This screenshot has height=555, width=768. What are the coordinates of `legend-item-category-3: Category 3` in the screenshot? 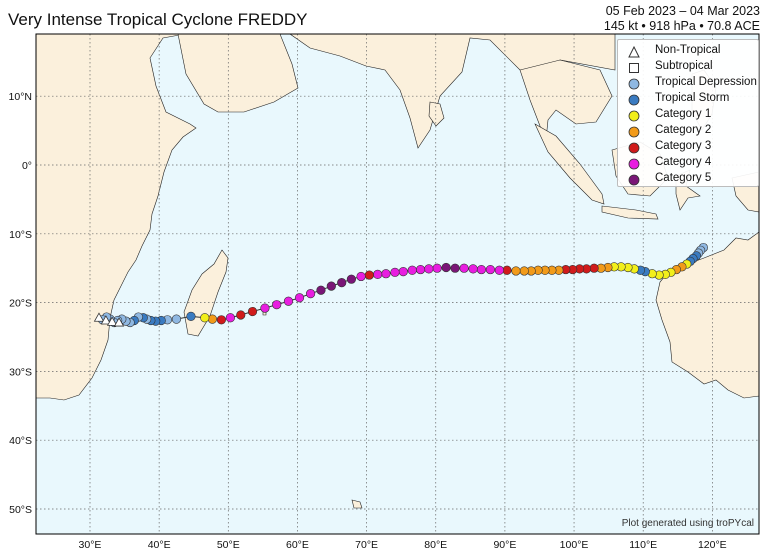 It's located at (688, 148).